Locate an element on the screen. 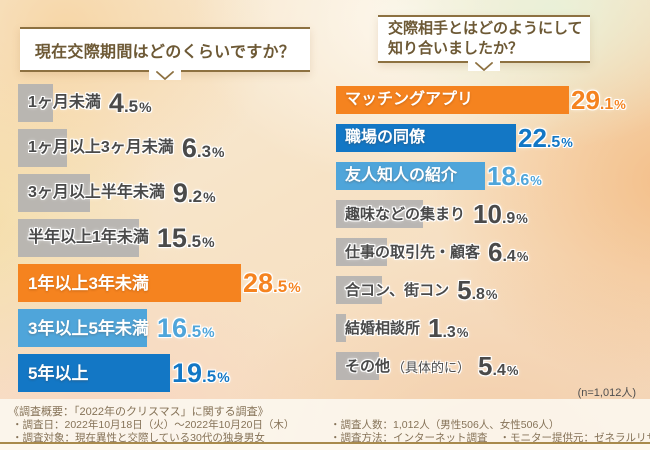 The image size is (650, 450). bar-label: 1年以上3年未満 is located at coordinates (88, 283).